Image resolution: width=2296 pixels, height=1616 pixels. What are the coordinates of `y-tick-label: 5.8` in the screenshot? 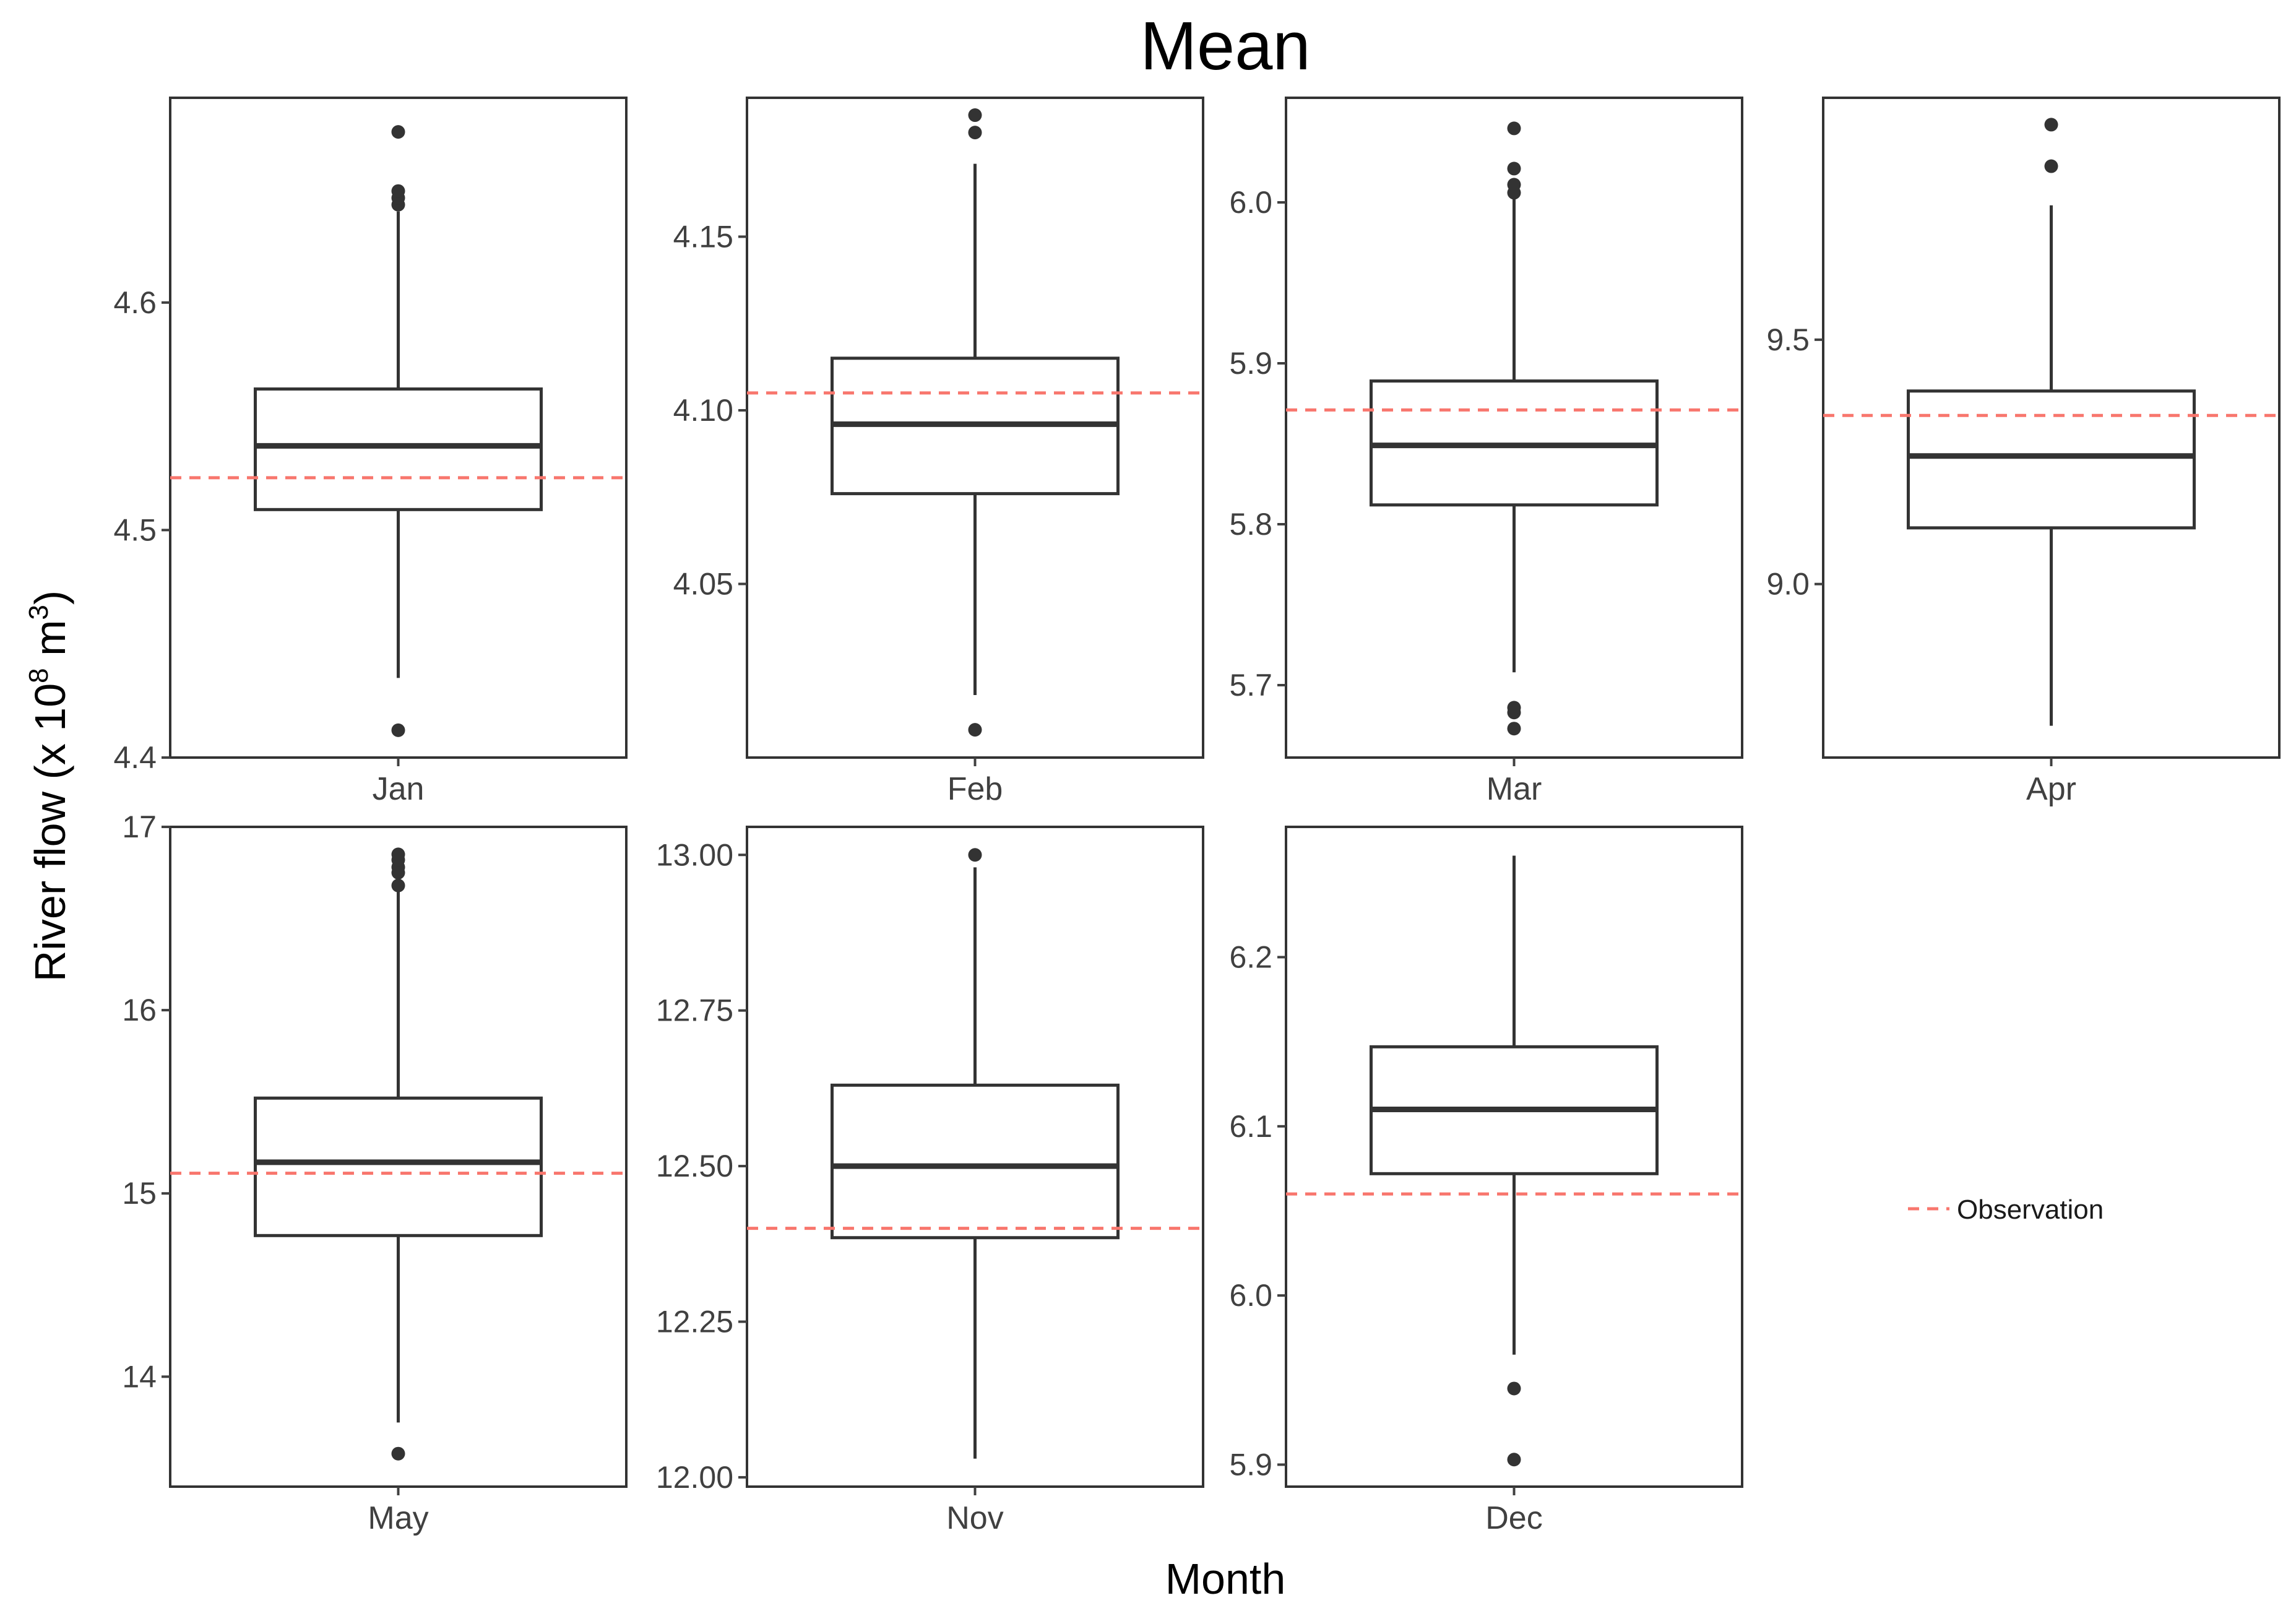 It's located at (1250, 524).